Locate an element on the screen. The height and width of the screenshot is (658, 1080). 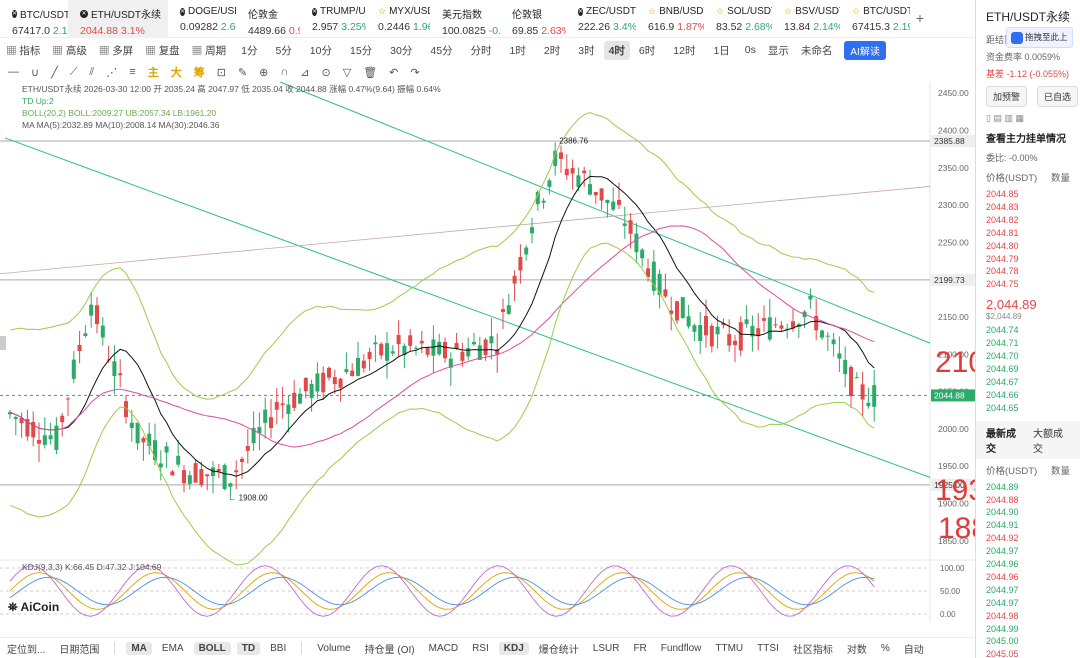
timeframe-5分: 5分 is located at coordinates (283, 50).